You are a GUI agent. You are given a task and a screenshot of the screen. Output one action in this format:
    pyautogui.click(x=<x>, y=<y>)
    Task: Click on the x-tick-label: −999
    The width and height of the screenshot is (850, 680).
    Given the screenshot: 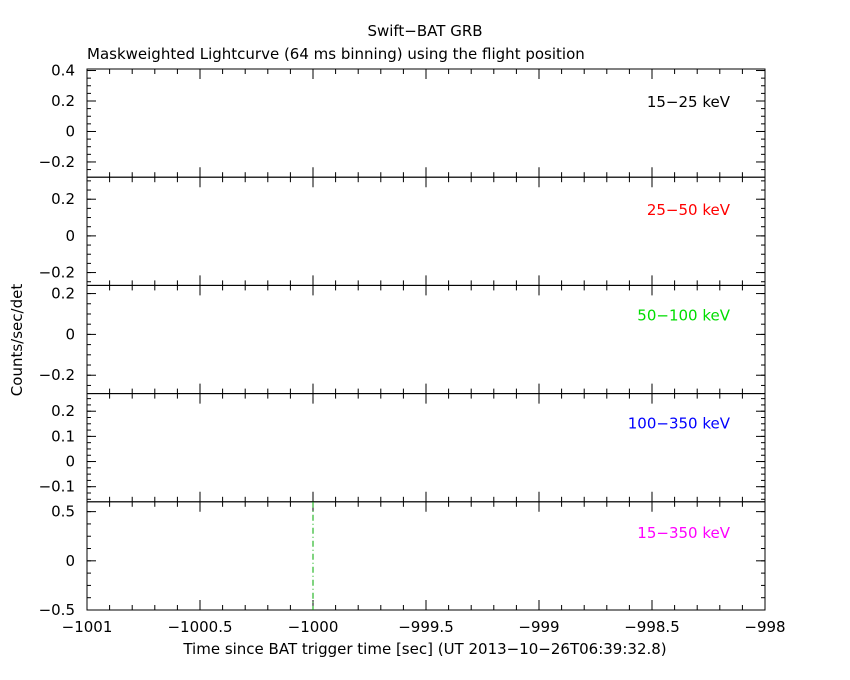 What is the action you would take?
    pyautogui.click(x=538, y=627)
    